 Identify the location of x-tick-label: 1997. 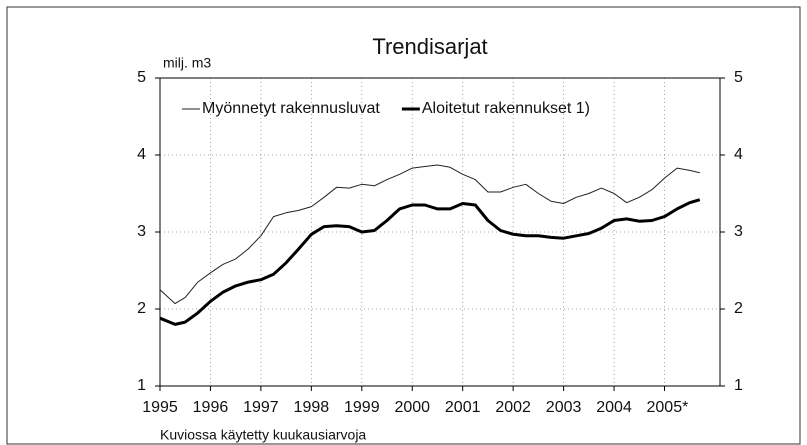
(261, 407).